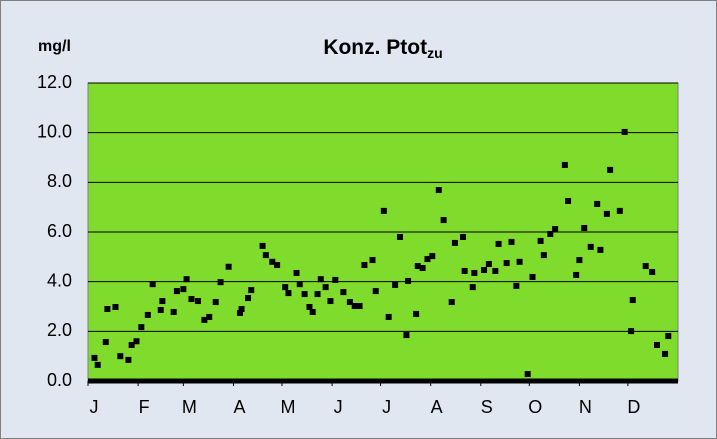 This screenshot has height=439, width=717. I want to click on y-tick-label: 8.0, so click(59, 181).